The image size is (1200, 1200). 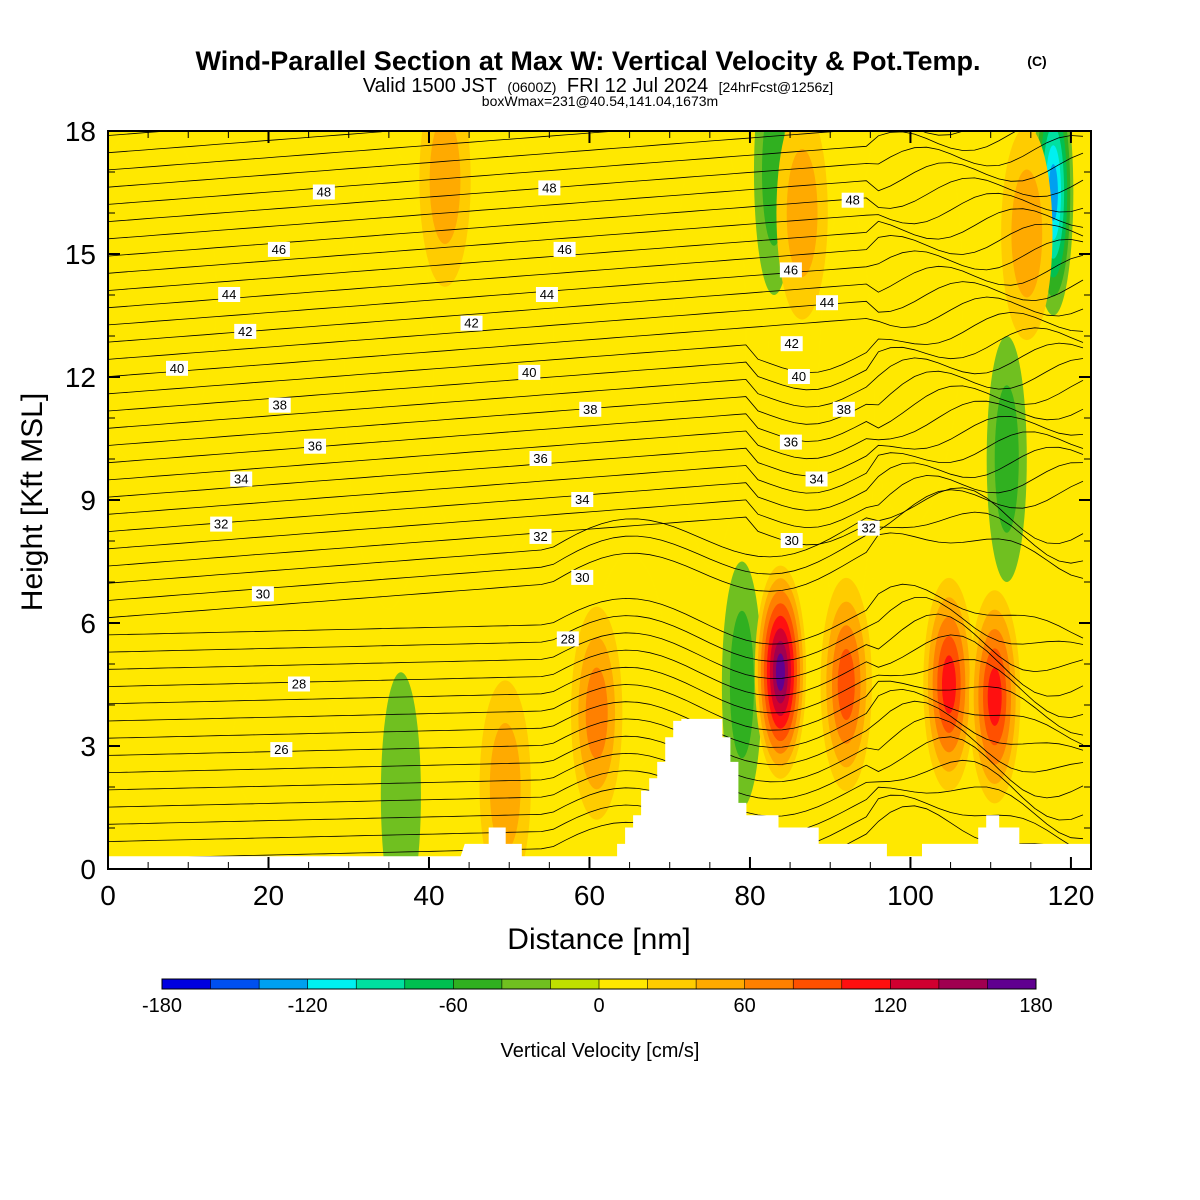 What do you see at coordinates (80, 254) in the screenshot?
I see `y-tick-label: 15` at bounding box center [80, 254].